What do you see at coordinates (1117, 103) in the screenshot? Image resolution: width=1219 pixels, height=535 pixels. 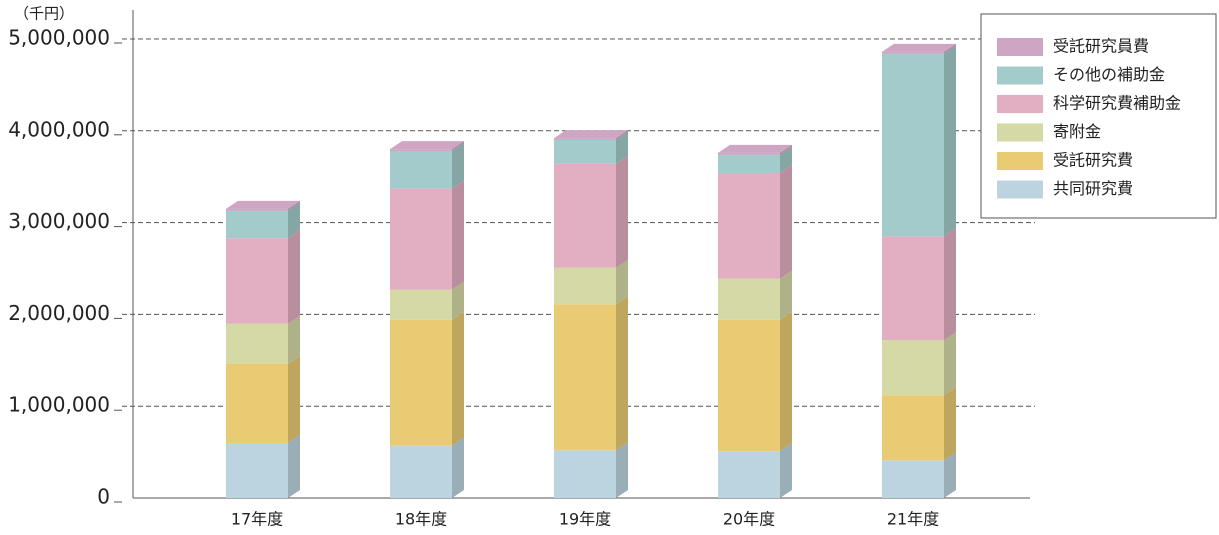 I see `legend-label: 科学研究費補助金` at bounding box center [1117, 103].